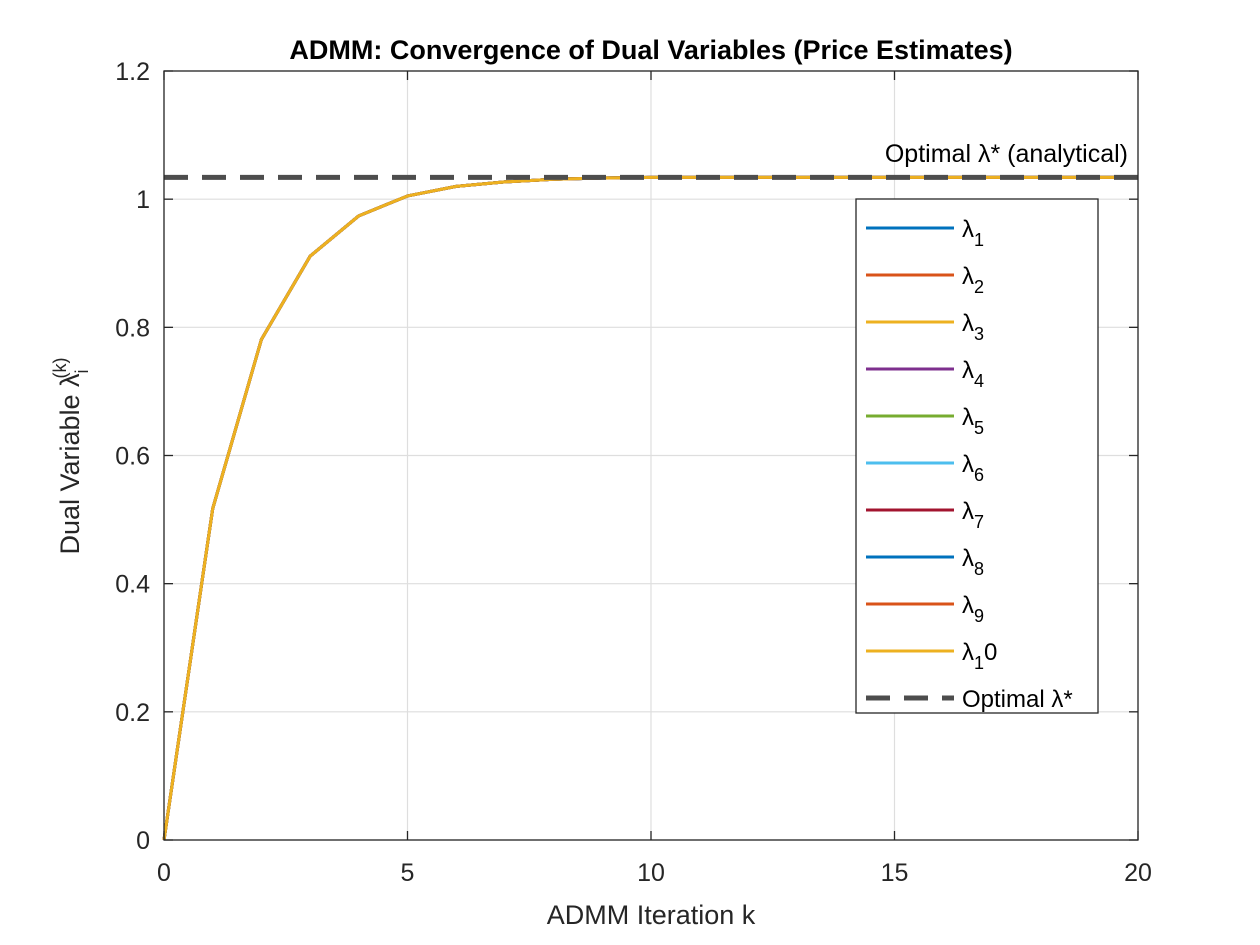  Describe the element at coordinates (925, 468) in the screenshot. I see `legend-entry-6: λ6` at that location.